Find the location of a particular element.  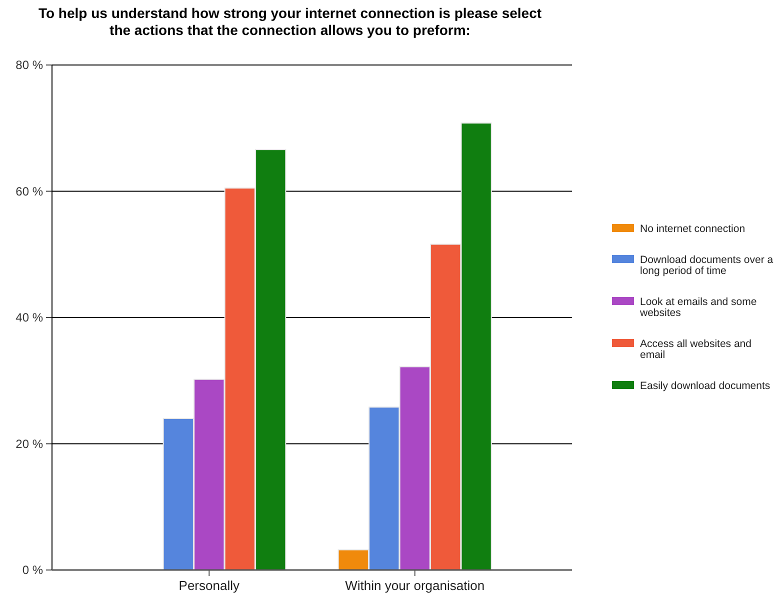

x-tick-label: Within your organisation is located at coordinates (415, 585).